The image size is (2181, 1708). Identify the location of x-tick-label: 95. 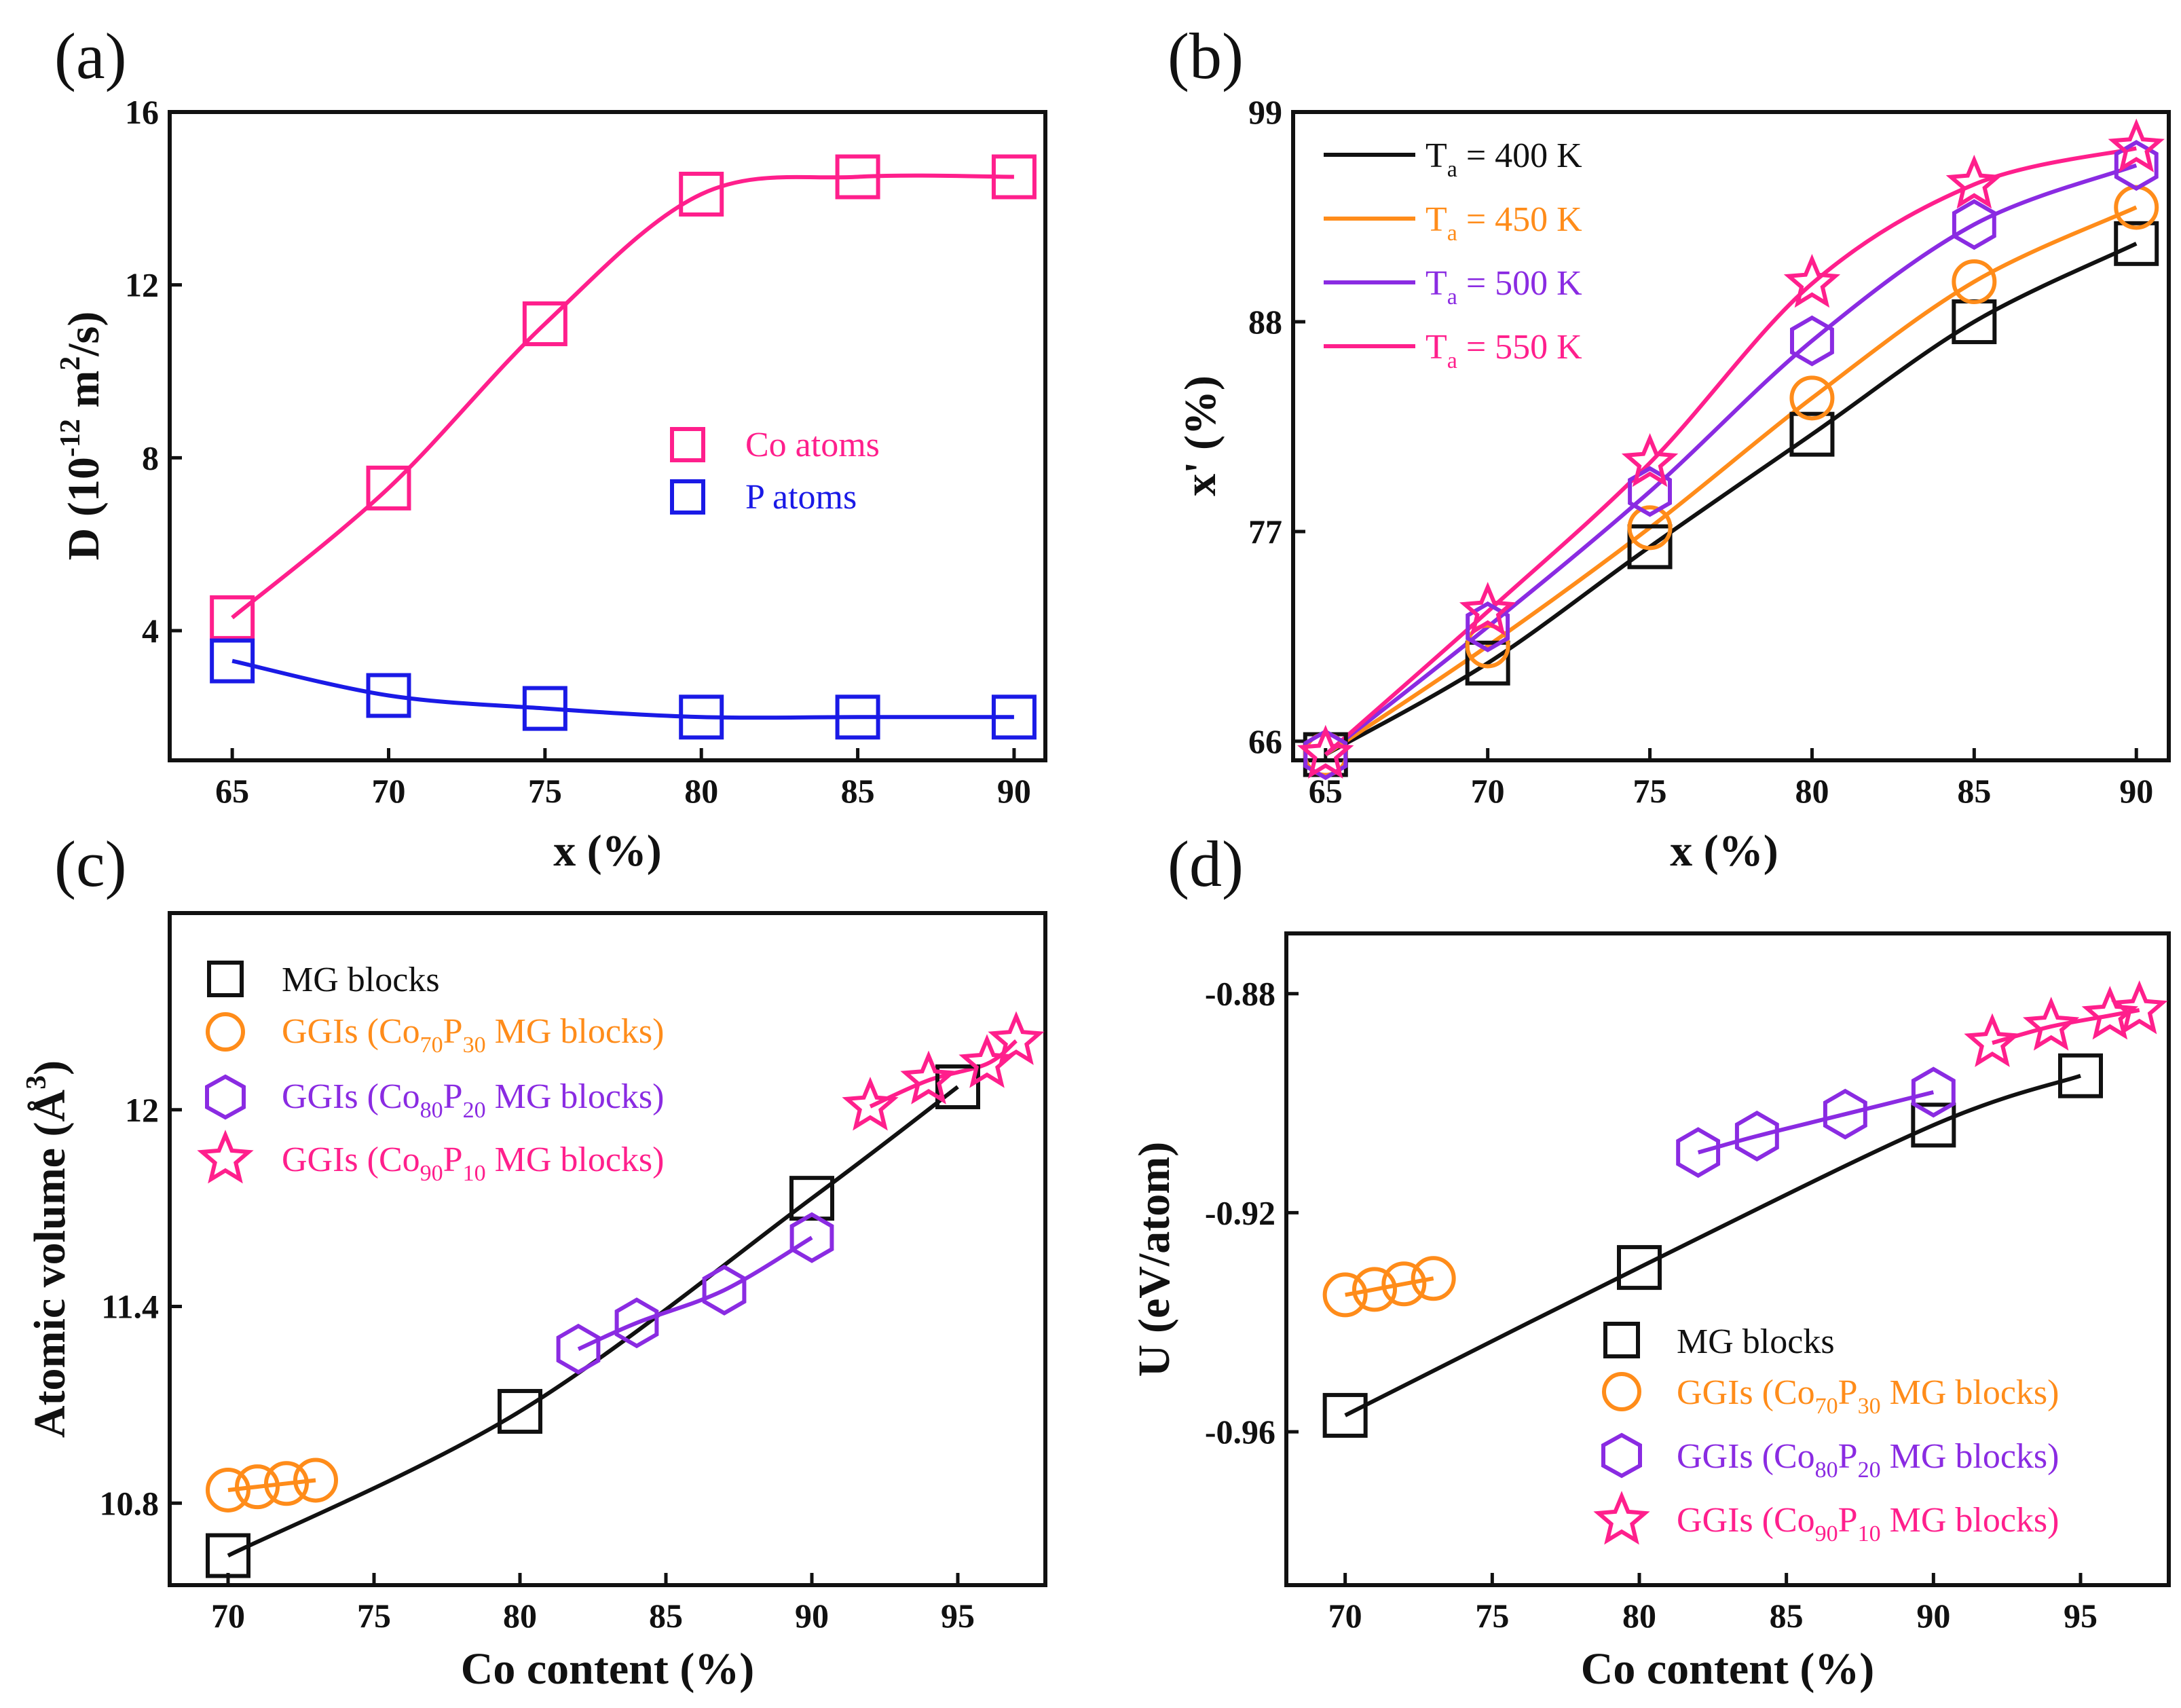
(2081, 1616).